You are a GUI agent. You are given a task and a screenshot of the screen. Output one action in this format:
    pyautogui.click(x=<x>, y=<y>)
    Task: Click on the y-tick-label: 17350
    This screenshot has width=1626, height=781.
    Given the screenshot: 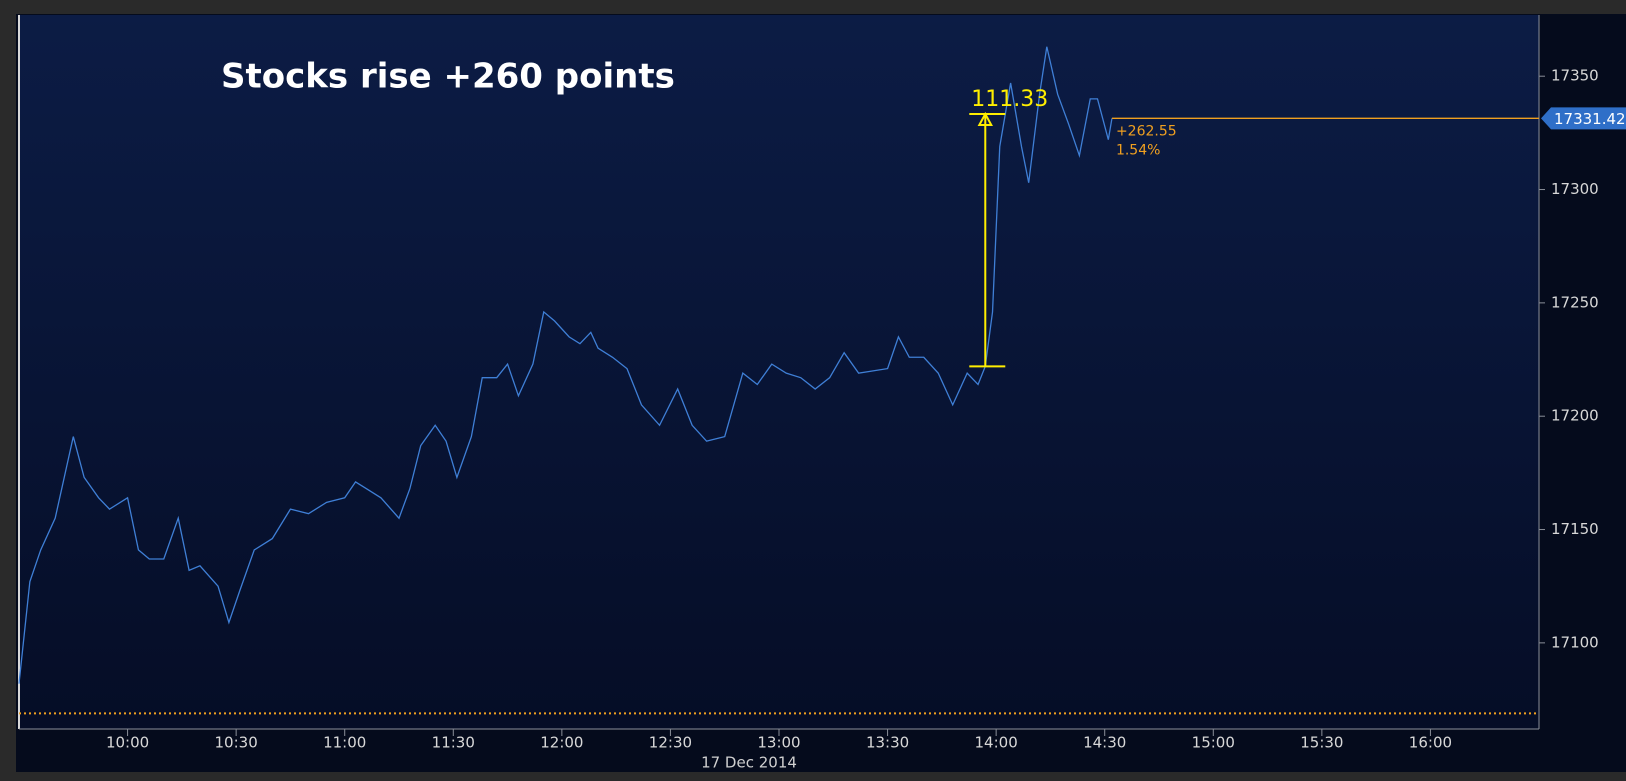 What is the action you would take?
    pyautogui.click(x=1575, y=76)
    